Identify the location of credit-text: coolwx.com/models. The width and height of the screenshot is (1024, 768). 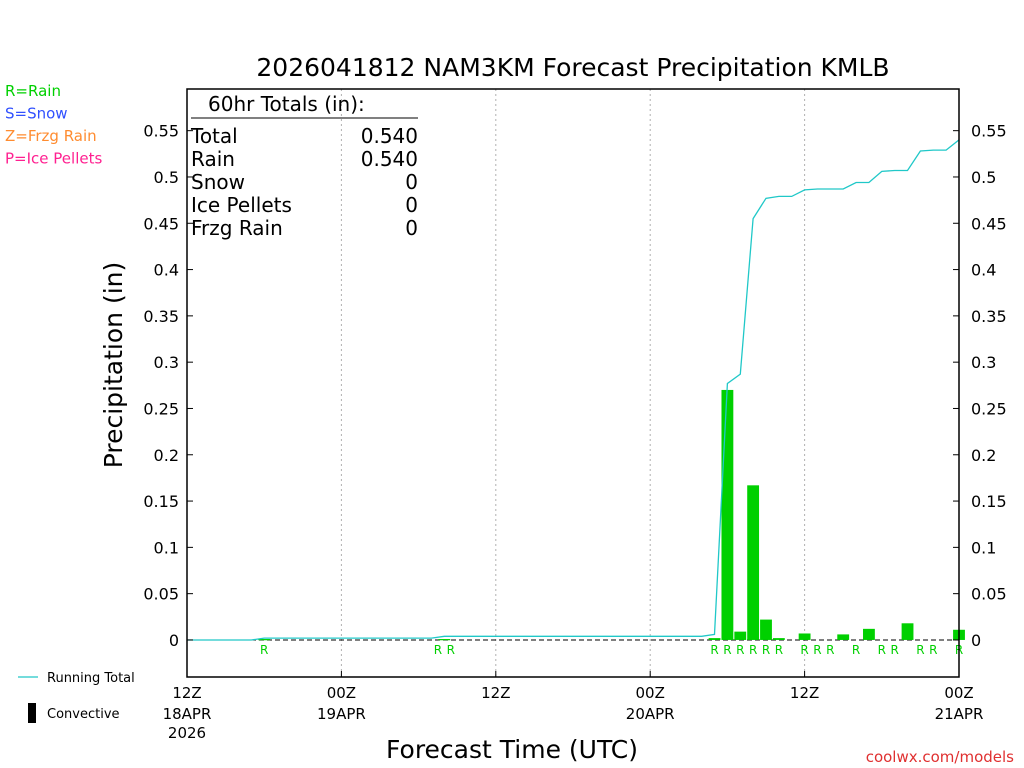
(940, 757).